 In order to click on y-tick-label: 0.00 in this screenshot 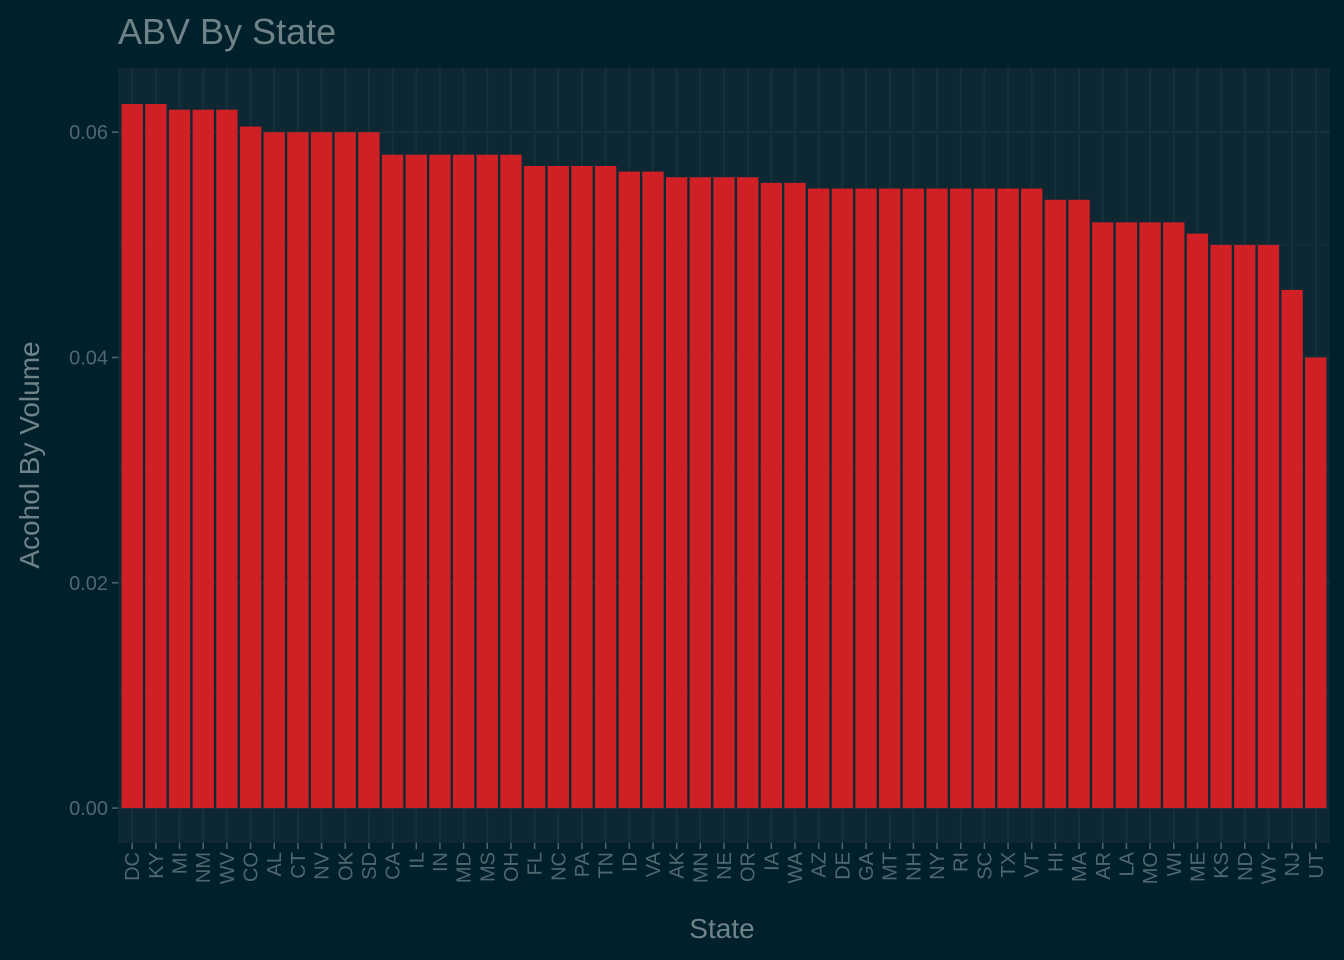, I will do `click(88, 809)`.